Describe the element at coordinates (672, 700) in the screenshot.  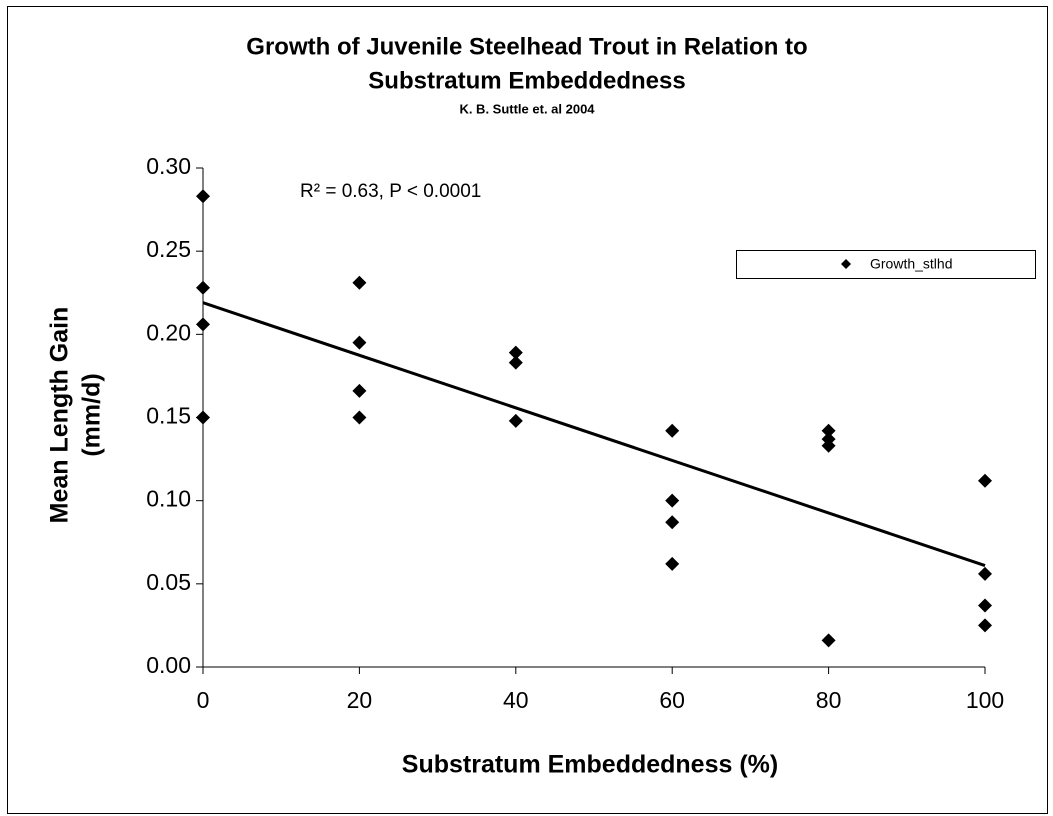
I see `x-tick-label: 60` at that location.